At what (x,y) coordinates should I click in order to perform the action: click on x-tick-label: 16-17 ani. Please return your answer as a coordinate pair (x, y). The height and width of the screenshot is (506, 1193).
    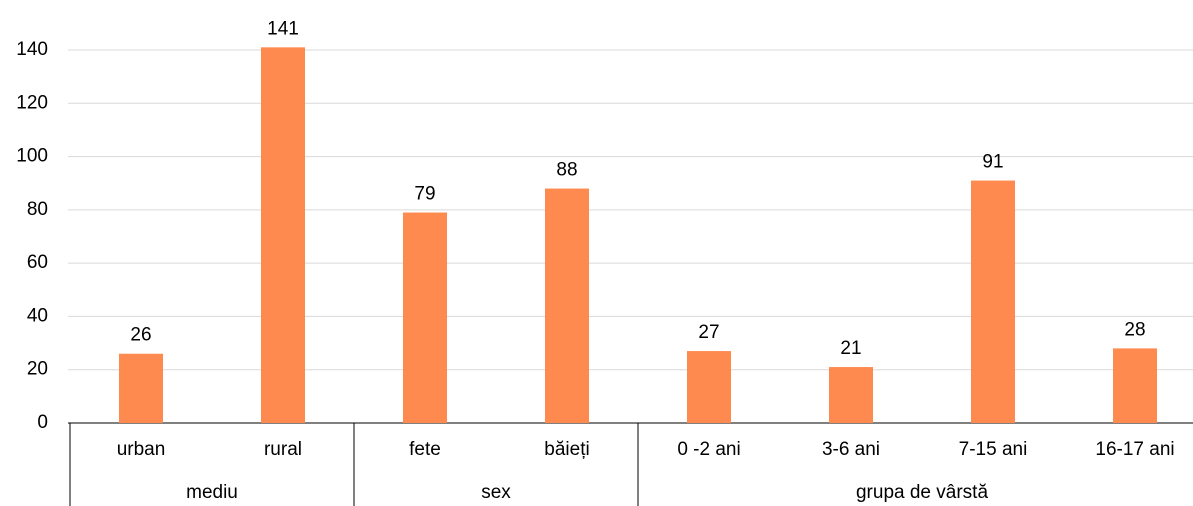
    Looking at the image, I should click on (1134, 449).